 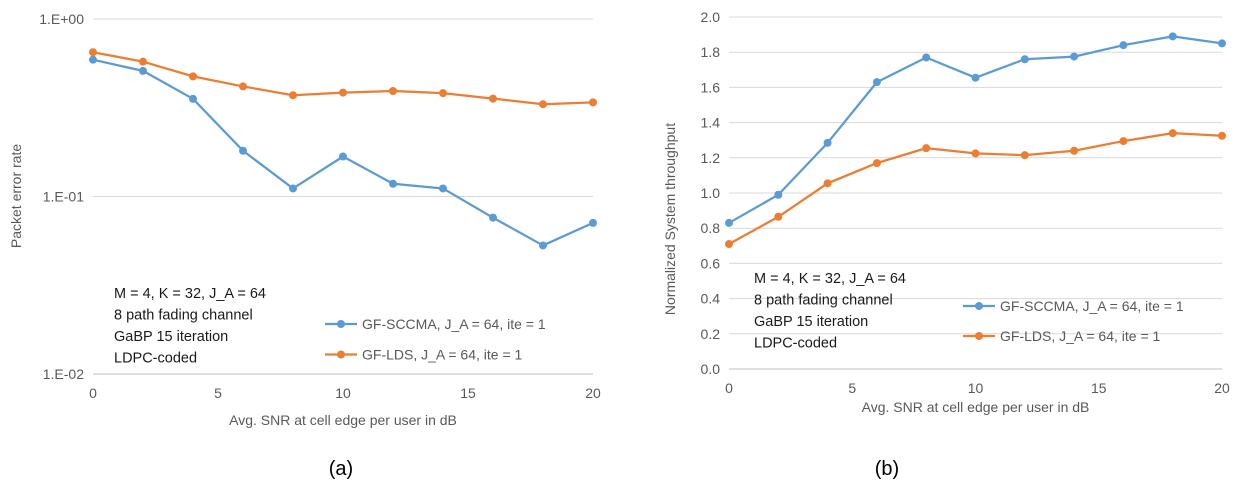 What do you see at coordinates (711, 193) in the screenshot?
I see `y-tick-label: 1.0` at bounding box center [711, 193].